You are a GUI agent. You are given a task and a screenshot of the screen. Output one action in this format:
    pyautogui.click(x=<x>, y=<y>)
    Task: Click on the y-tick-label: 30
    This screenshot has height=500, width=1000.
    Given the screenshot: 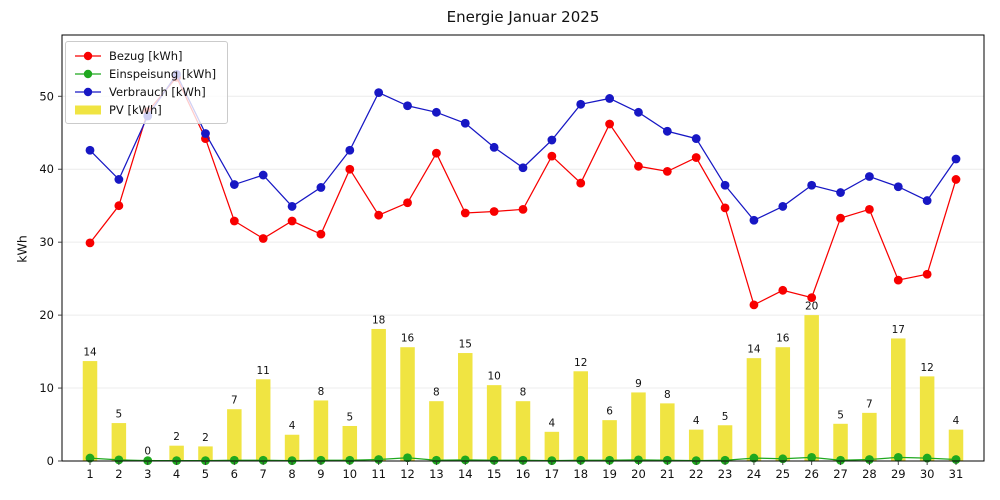 What is the action you would take?
    pyautogui.click(x=46, y=242)
    